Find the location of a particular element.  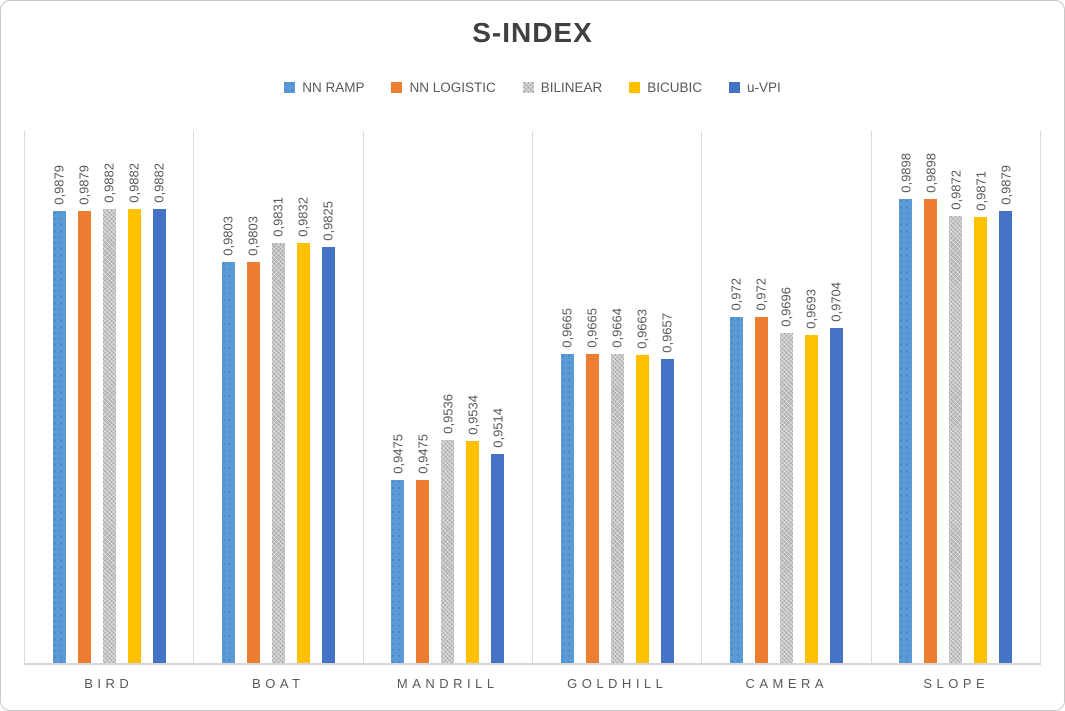

bar-slot: 0,9871 is located at coordinates (980, 397).